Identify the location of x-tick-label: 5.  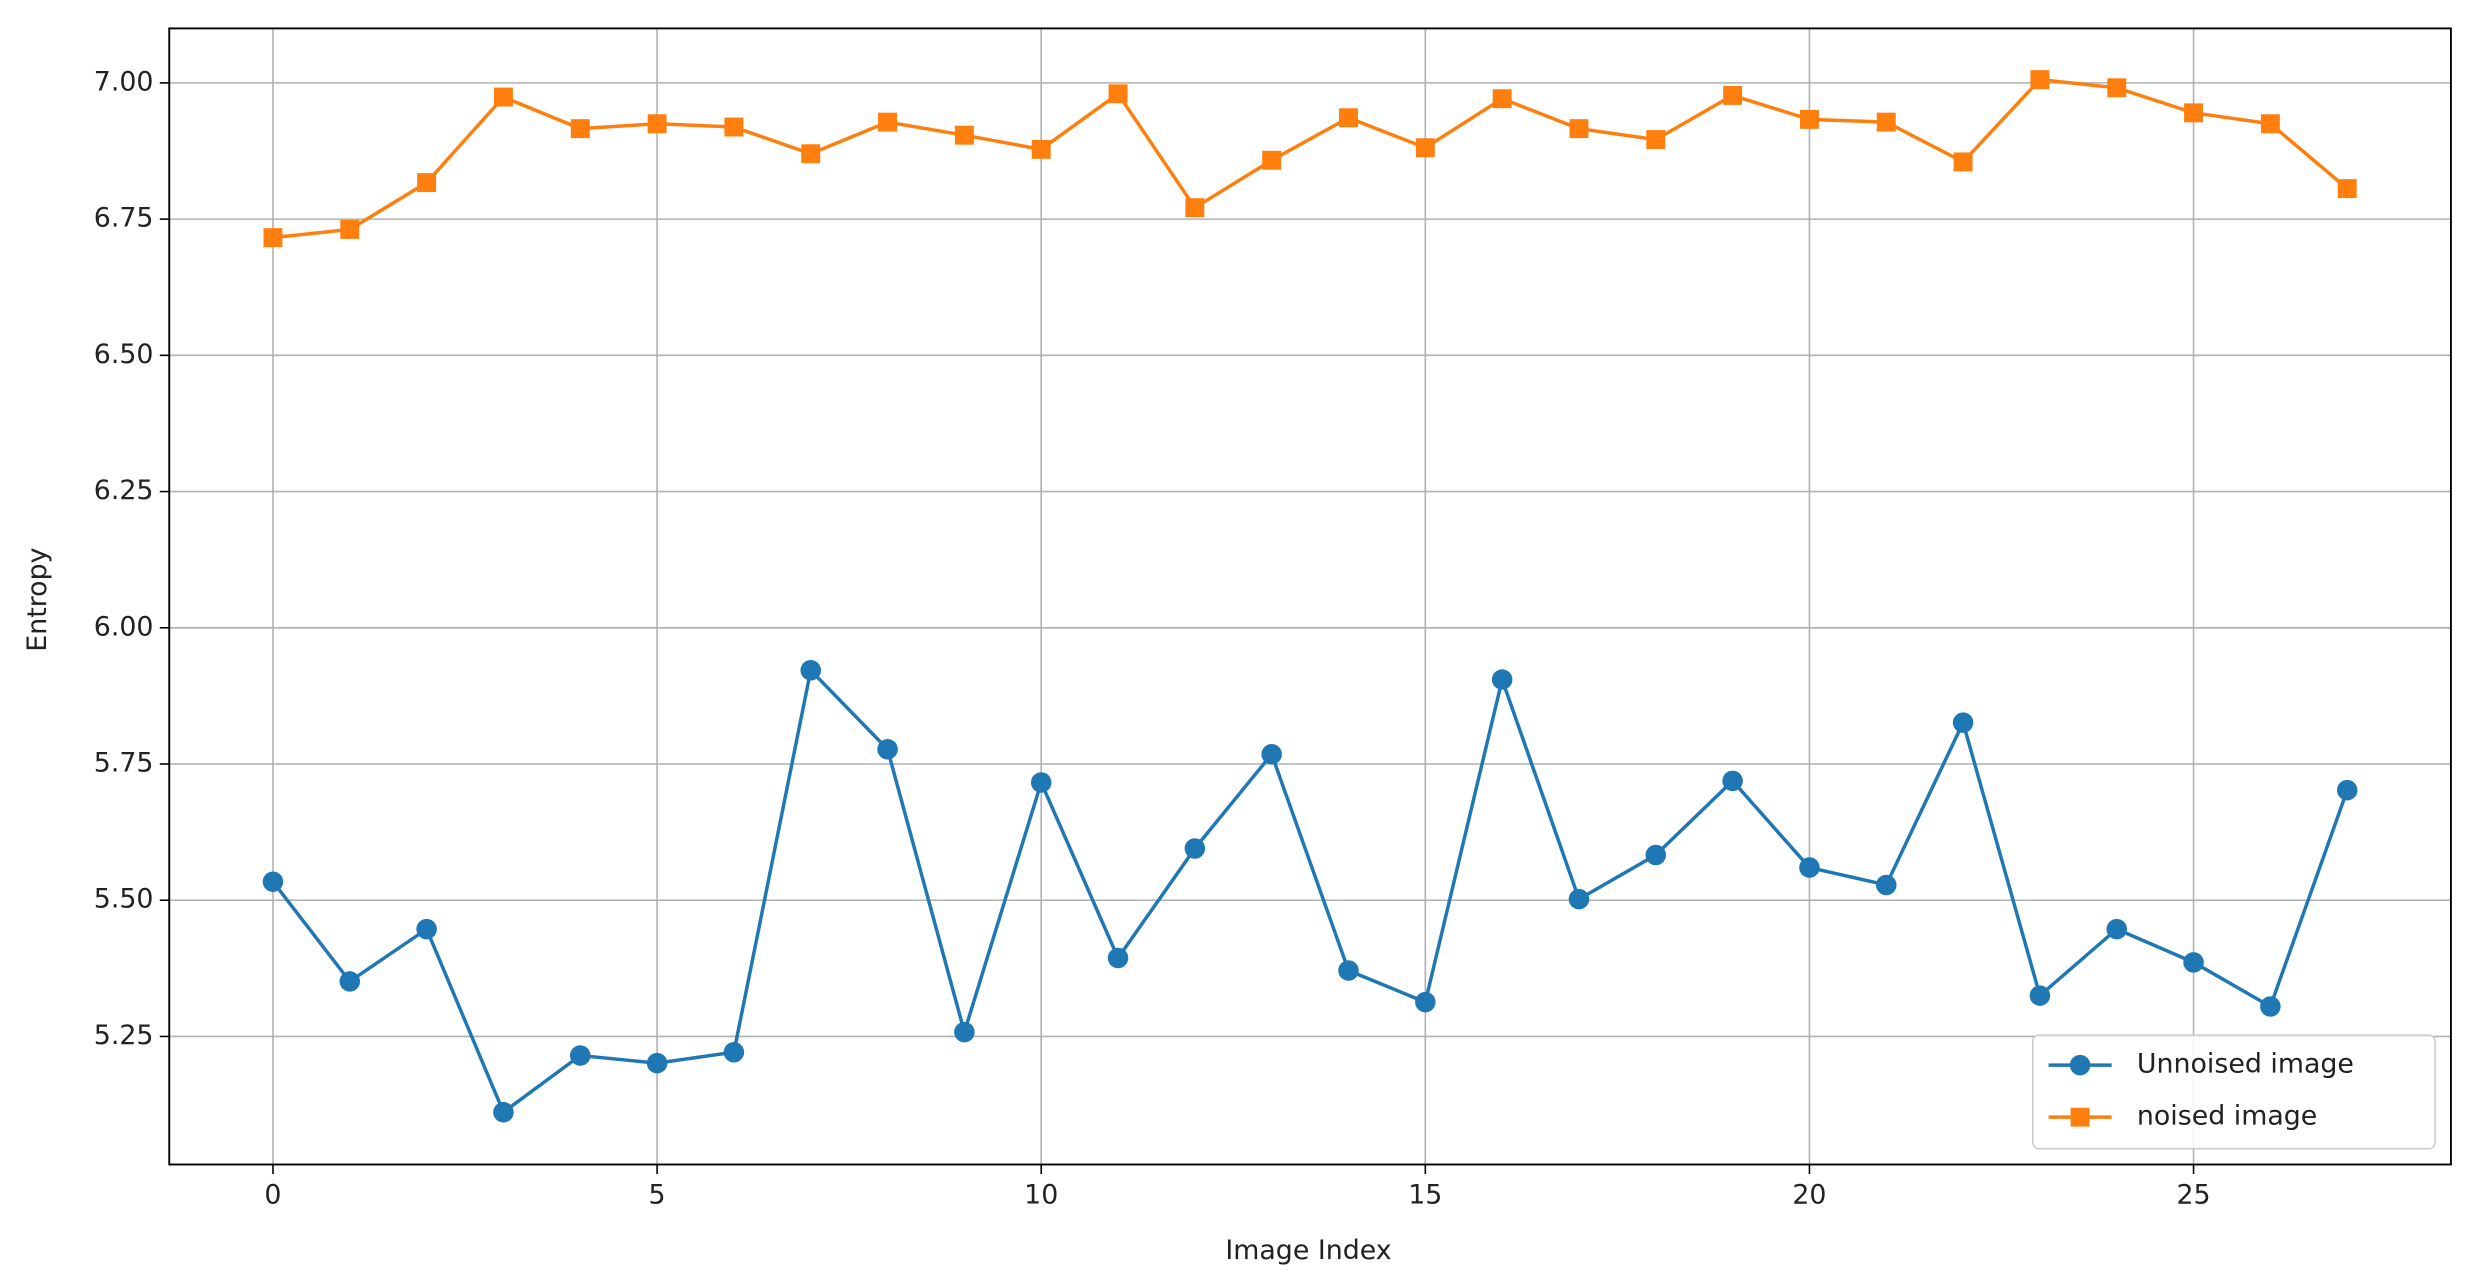
(657, 1195).